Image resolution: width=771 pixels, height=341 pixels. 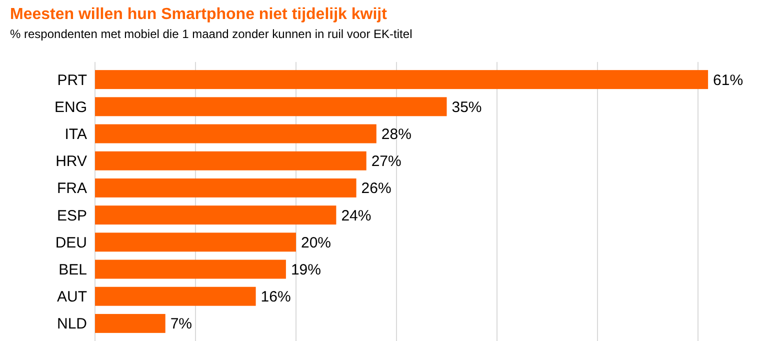 I want to click on data-label: 7%, so click(x=181, y=324).